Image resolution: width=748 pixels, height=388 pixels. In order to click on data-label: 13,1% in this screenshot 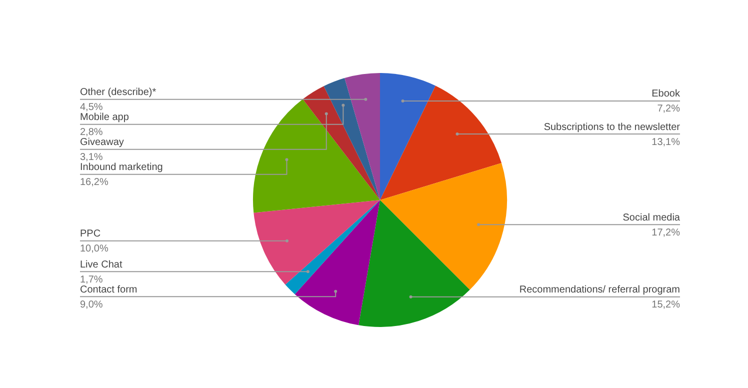, I will do `click(666, 142)`.